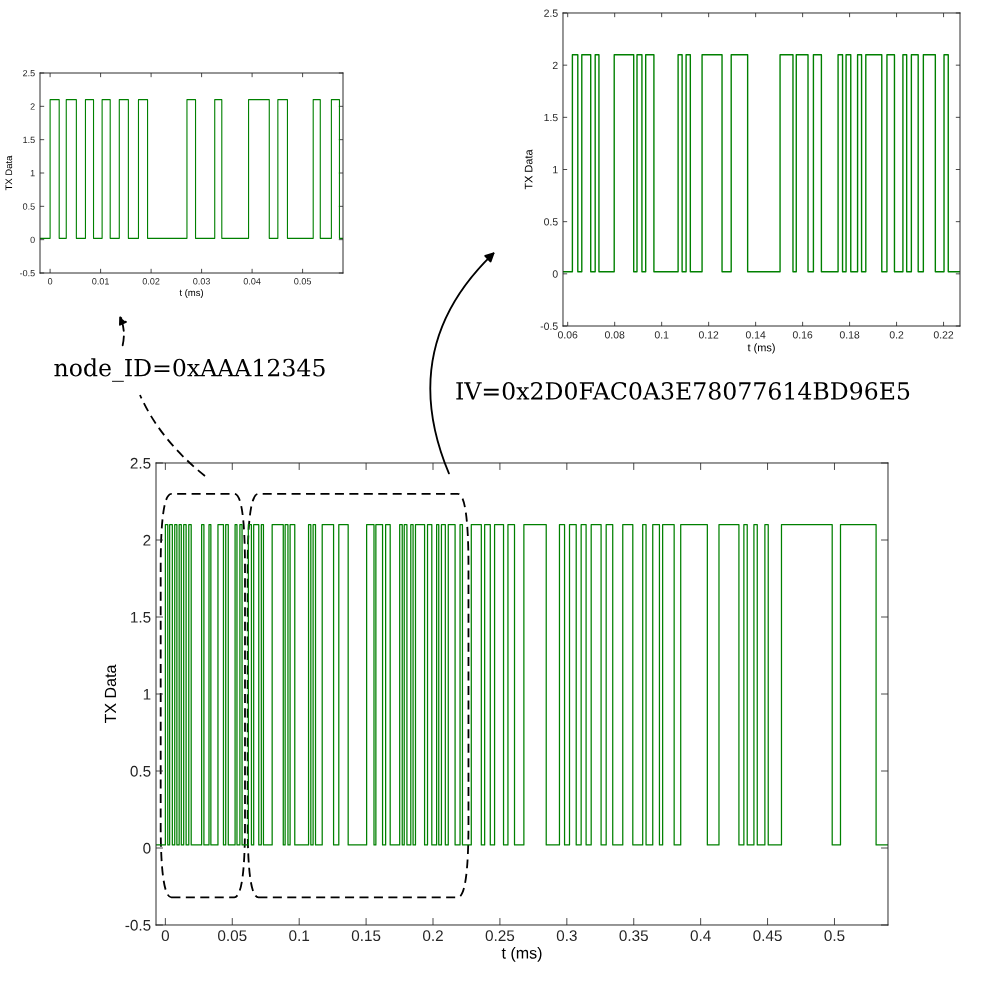 This screenshot has height=985, width=1006. What do you see at coordinates (943, 335) in the screenshot?
I see `x-tick-label: 0.22` at bounding box center [943, 335].